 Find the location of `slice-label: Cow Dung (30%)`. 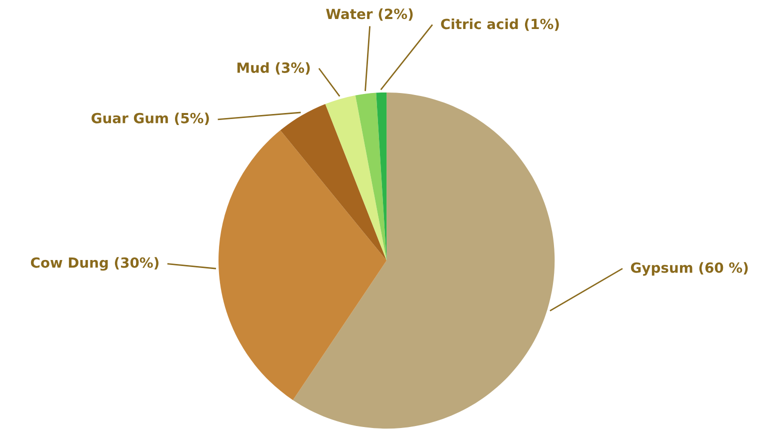

slice-label: Cow Dung (30%) is located at coordinates (94, 264).